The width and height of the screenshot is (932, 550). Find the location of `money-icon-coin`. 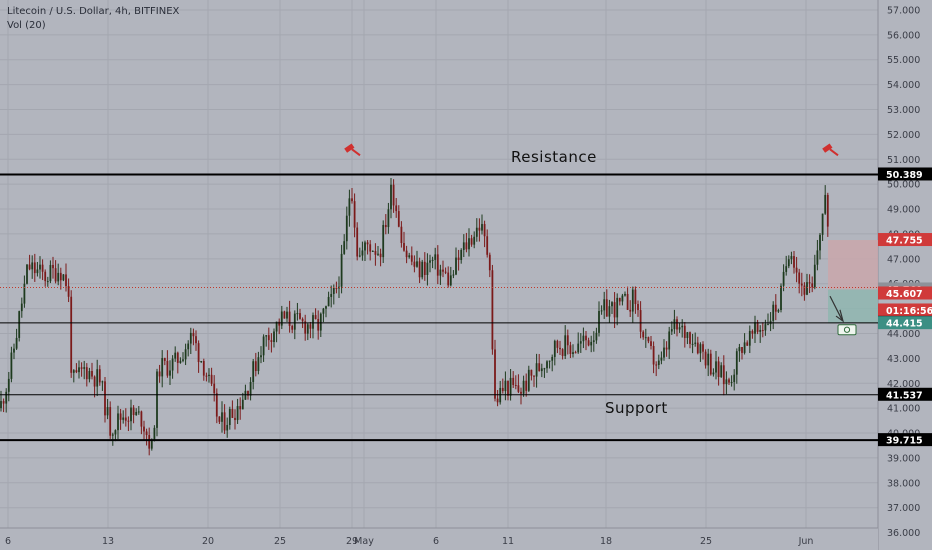

money-icon-coin is located at coordinates (847, 329).